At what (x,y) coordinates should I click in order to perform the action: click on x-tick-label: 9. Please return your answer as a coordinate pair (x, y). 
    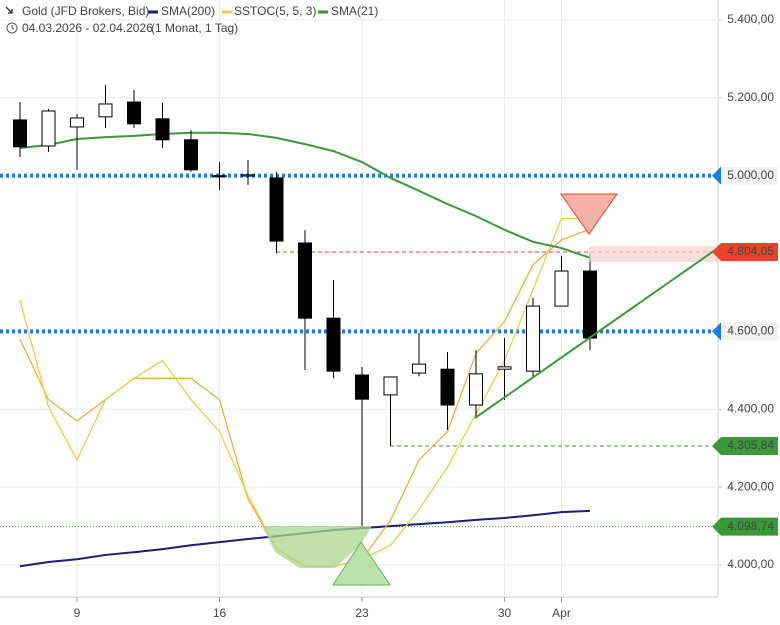
    Looking at the image, I should click on (77, 613).